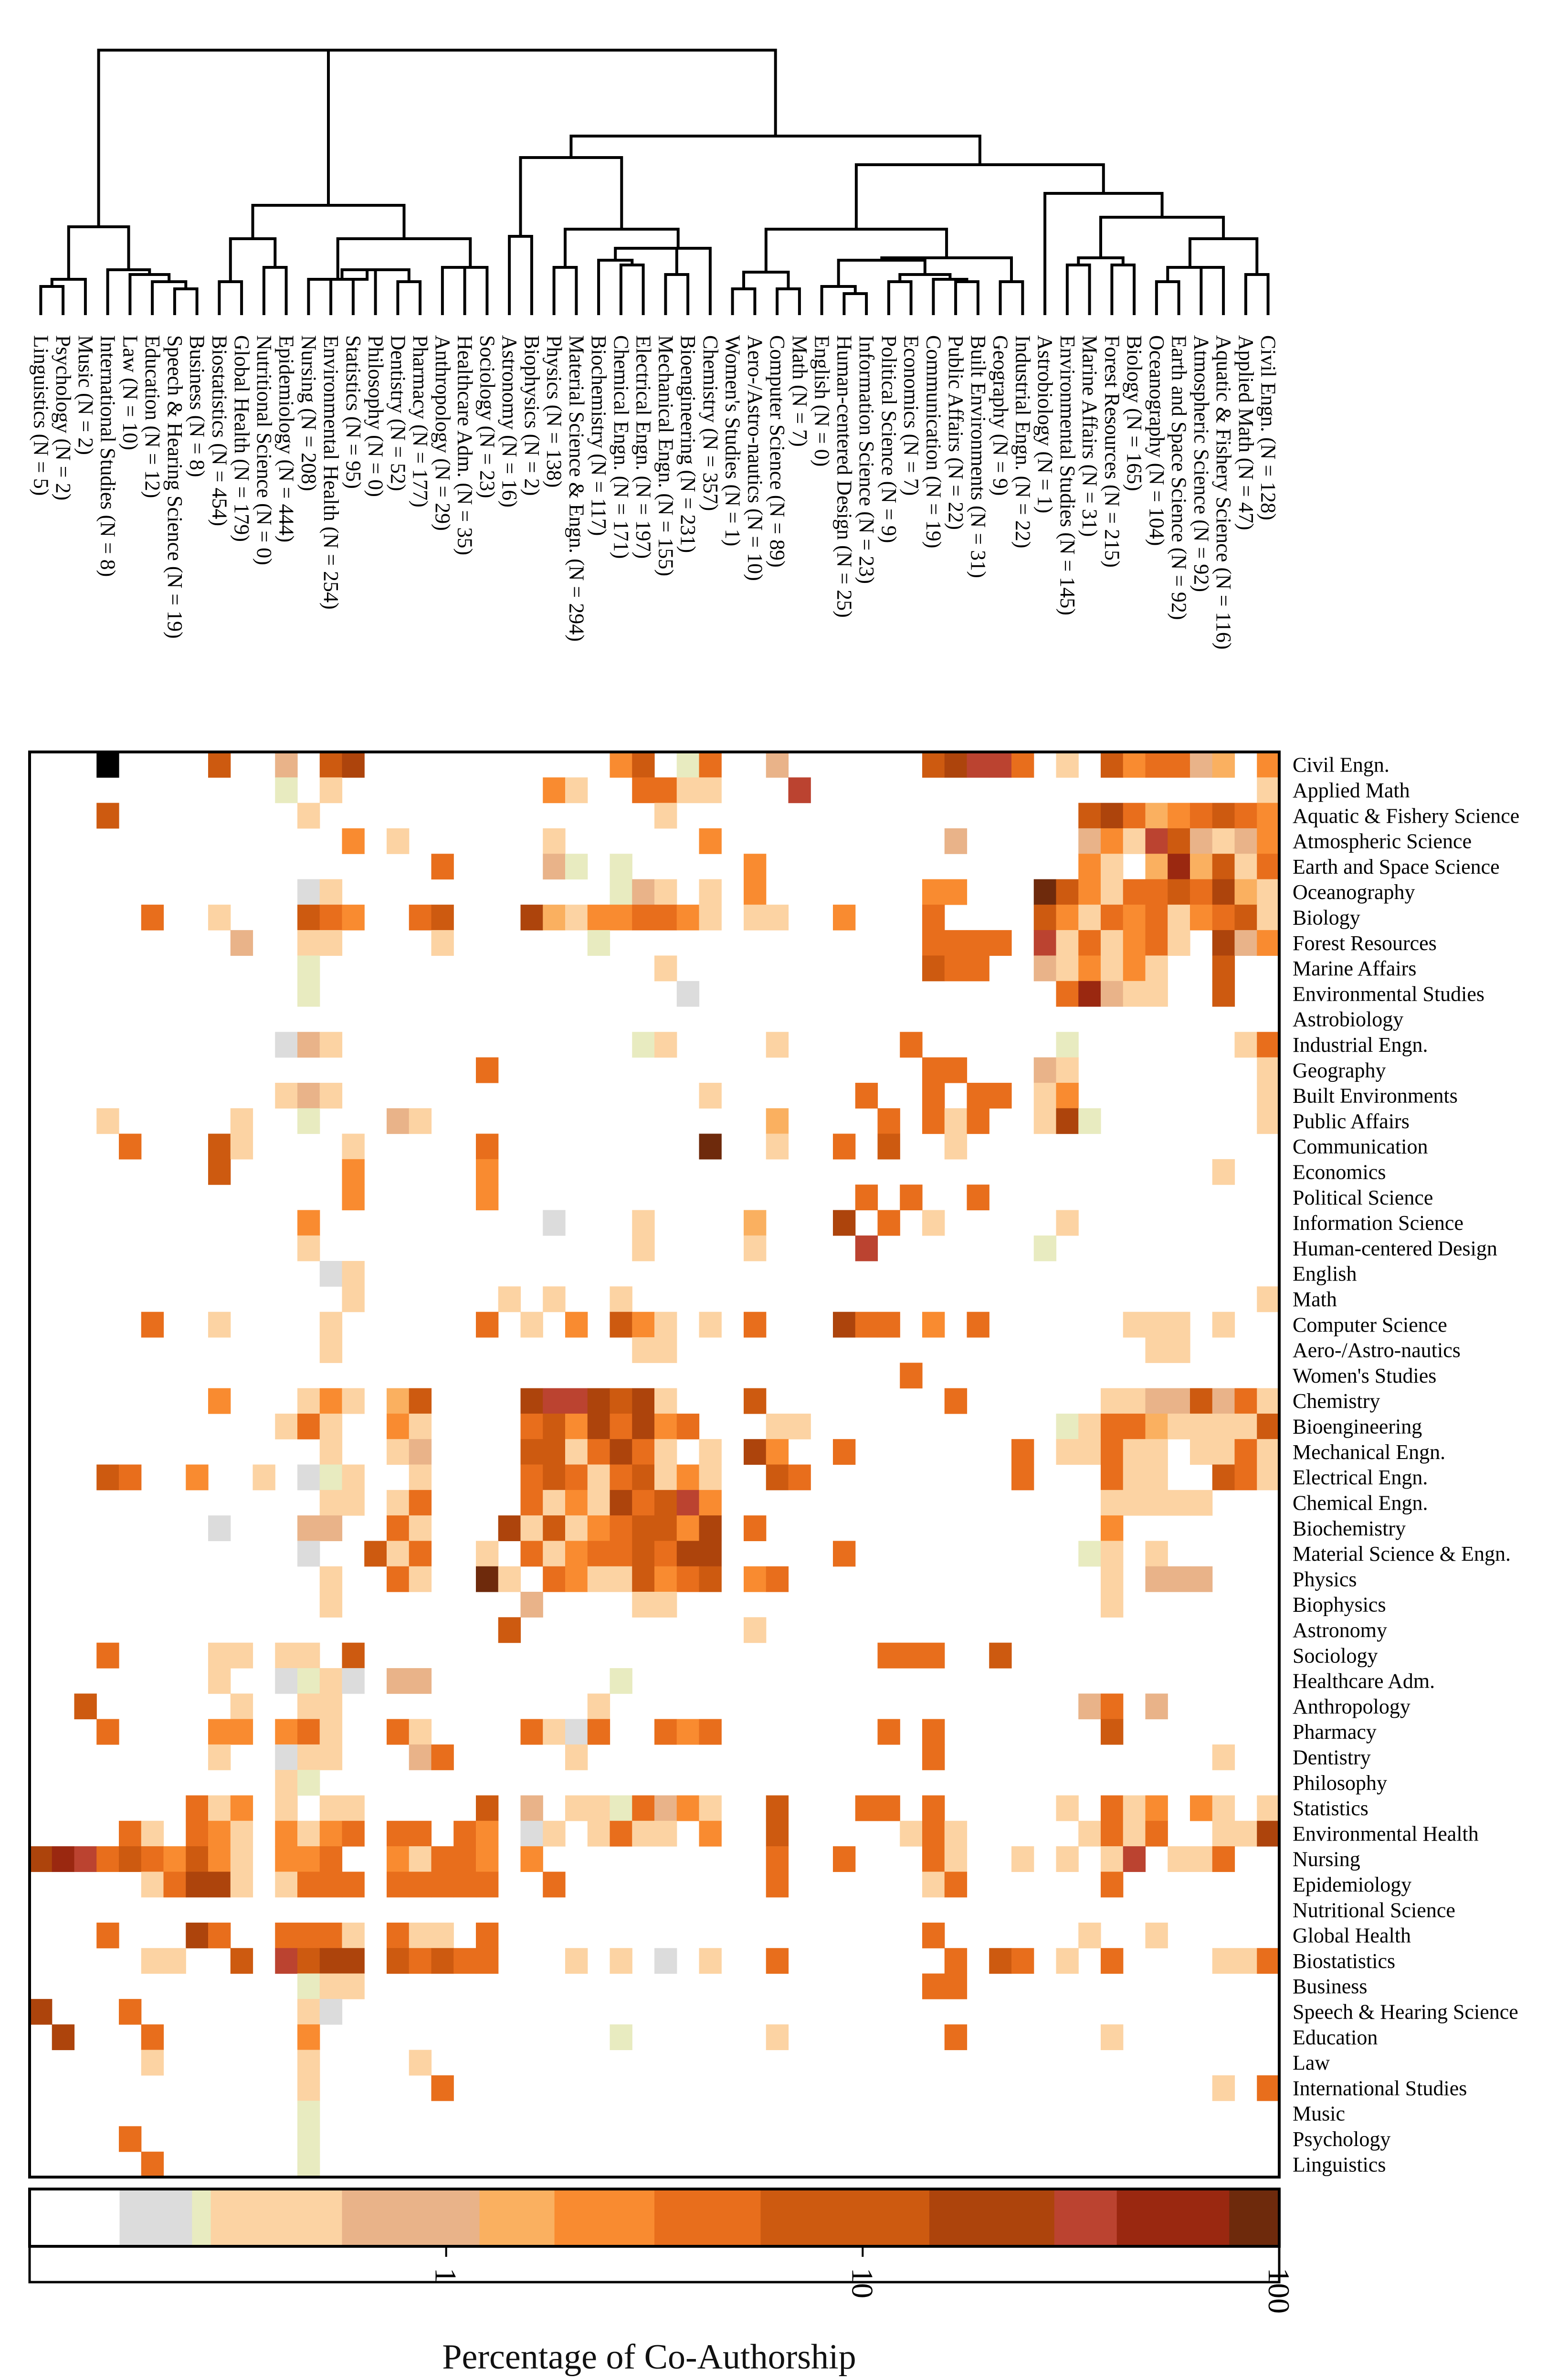 The height and width of the screenshot is (2380, 1568). Describe the element at coordinates (688, 444) in the screenshot. I see `column-label: Bioengineering (N = 231)` at that location.